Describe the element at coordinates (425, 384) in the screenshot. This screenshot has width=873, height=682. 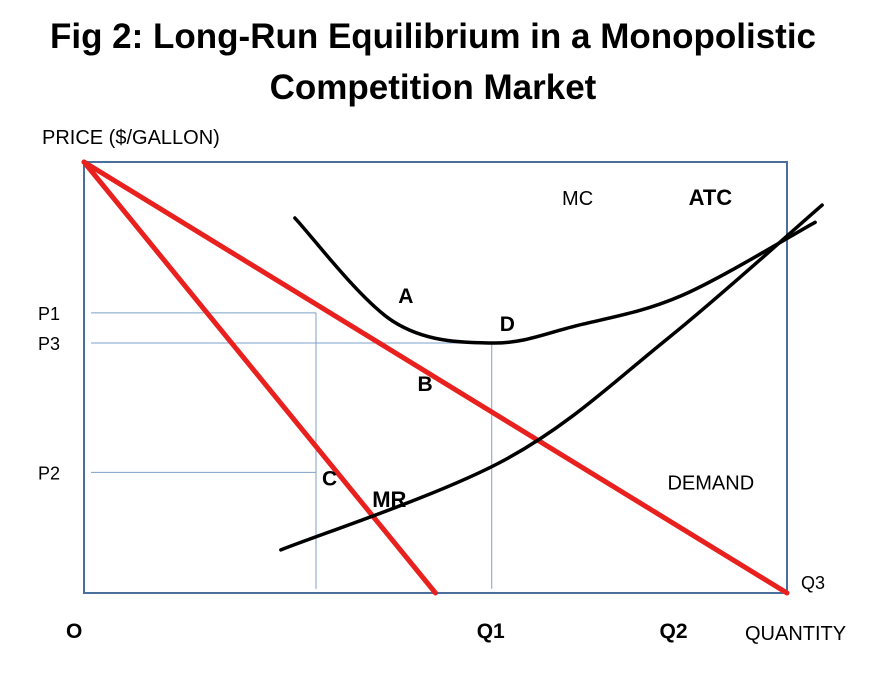
I see `point-label-b: B` at that location.